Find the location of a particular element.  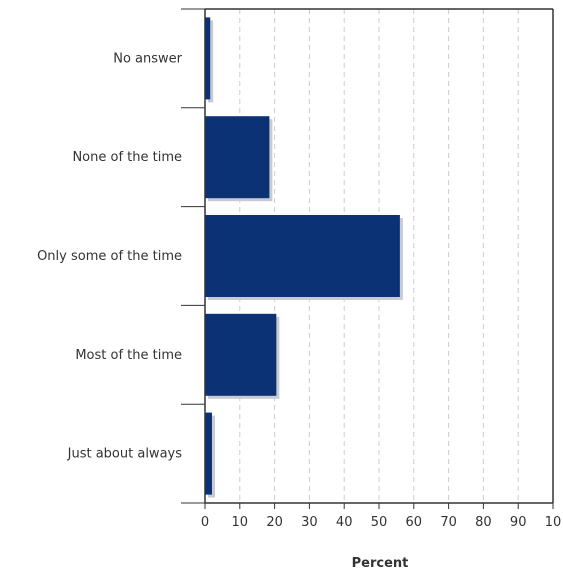

category-label: Only some of the time is located at coordinates (109, 256).